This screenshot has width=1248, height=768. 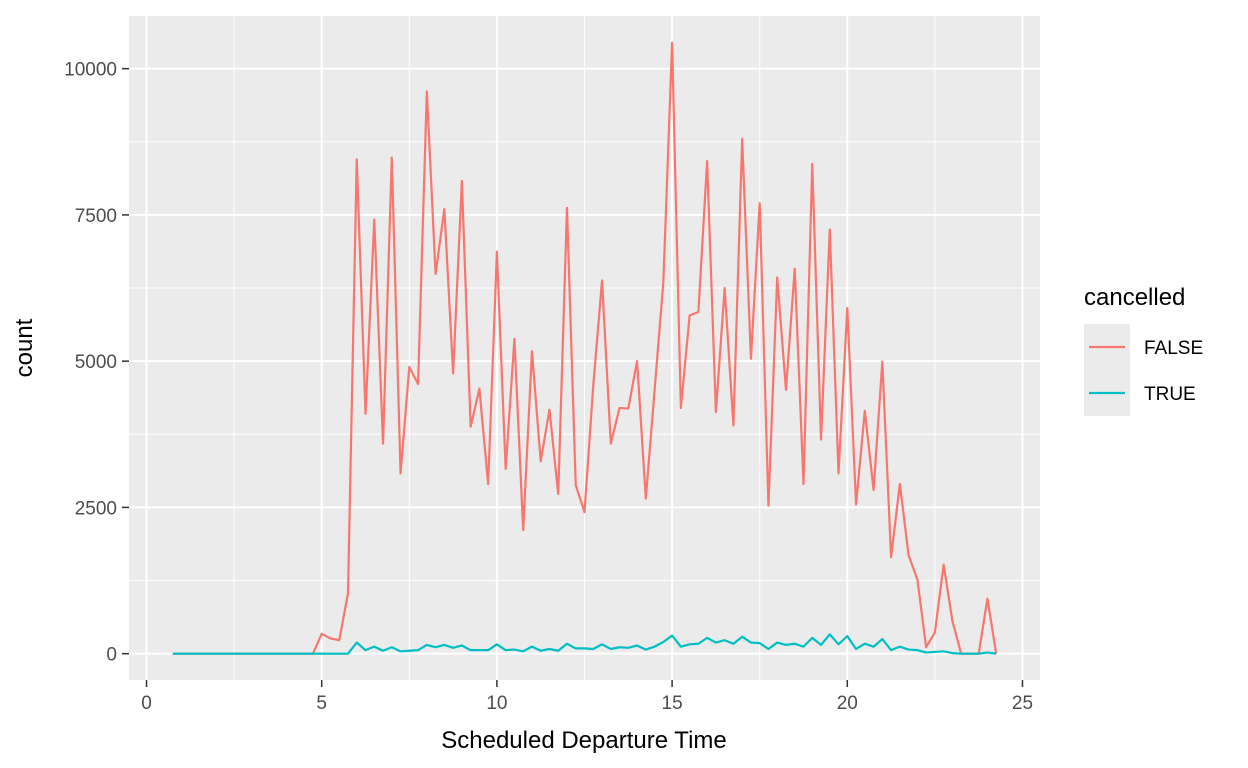 What do you see at coordinates (90, 70) in the screenshot?
I see `y-tick-label: 10000` at bounding box center [90, 70].